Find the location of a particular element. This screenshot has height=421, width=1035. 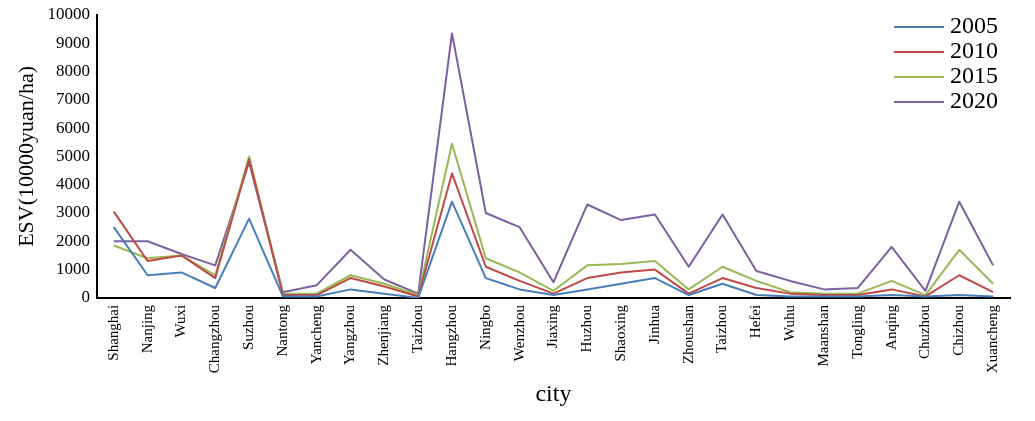

x-tick-label: Shaoxing is located at coordinates (620, 333).